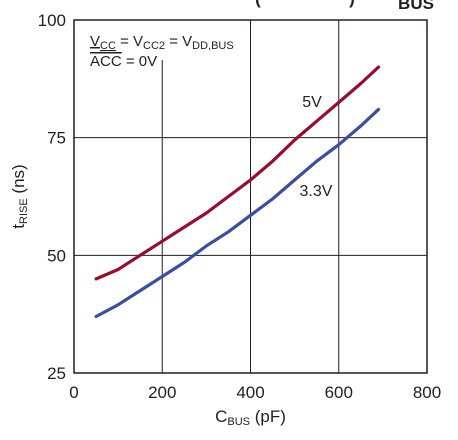 The image size is (458, 440). What do you see at coordinates (56, 138) in the screenshot?
I see `y-tick-label: 75` at bounding box center [56, 138].